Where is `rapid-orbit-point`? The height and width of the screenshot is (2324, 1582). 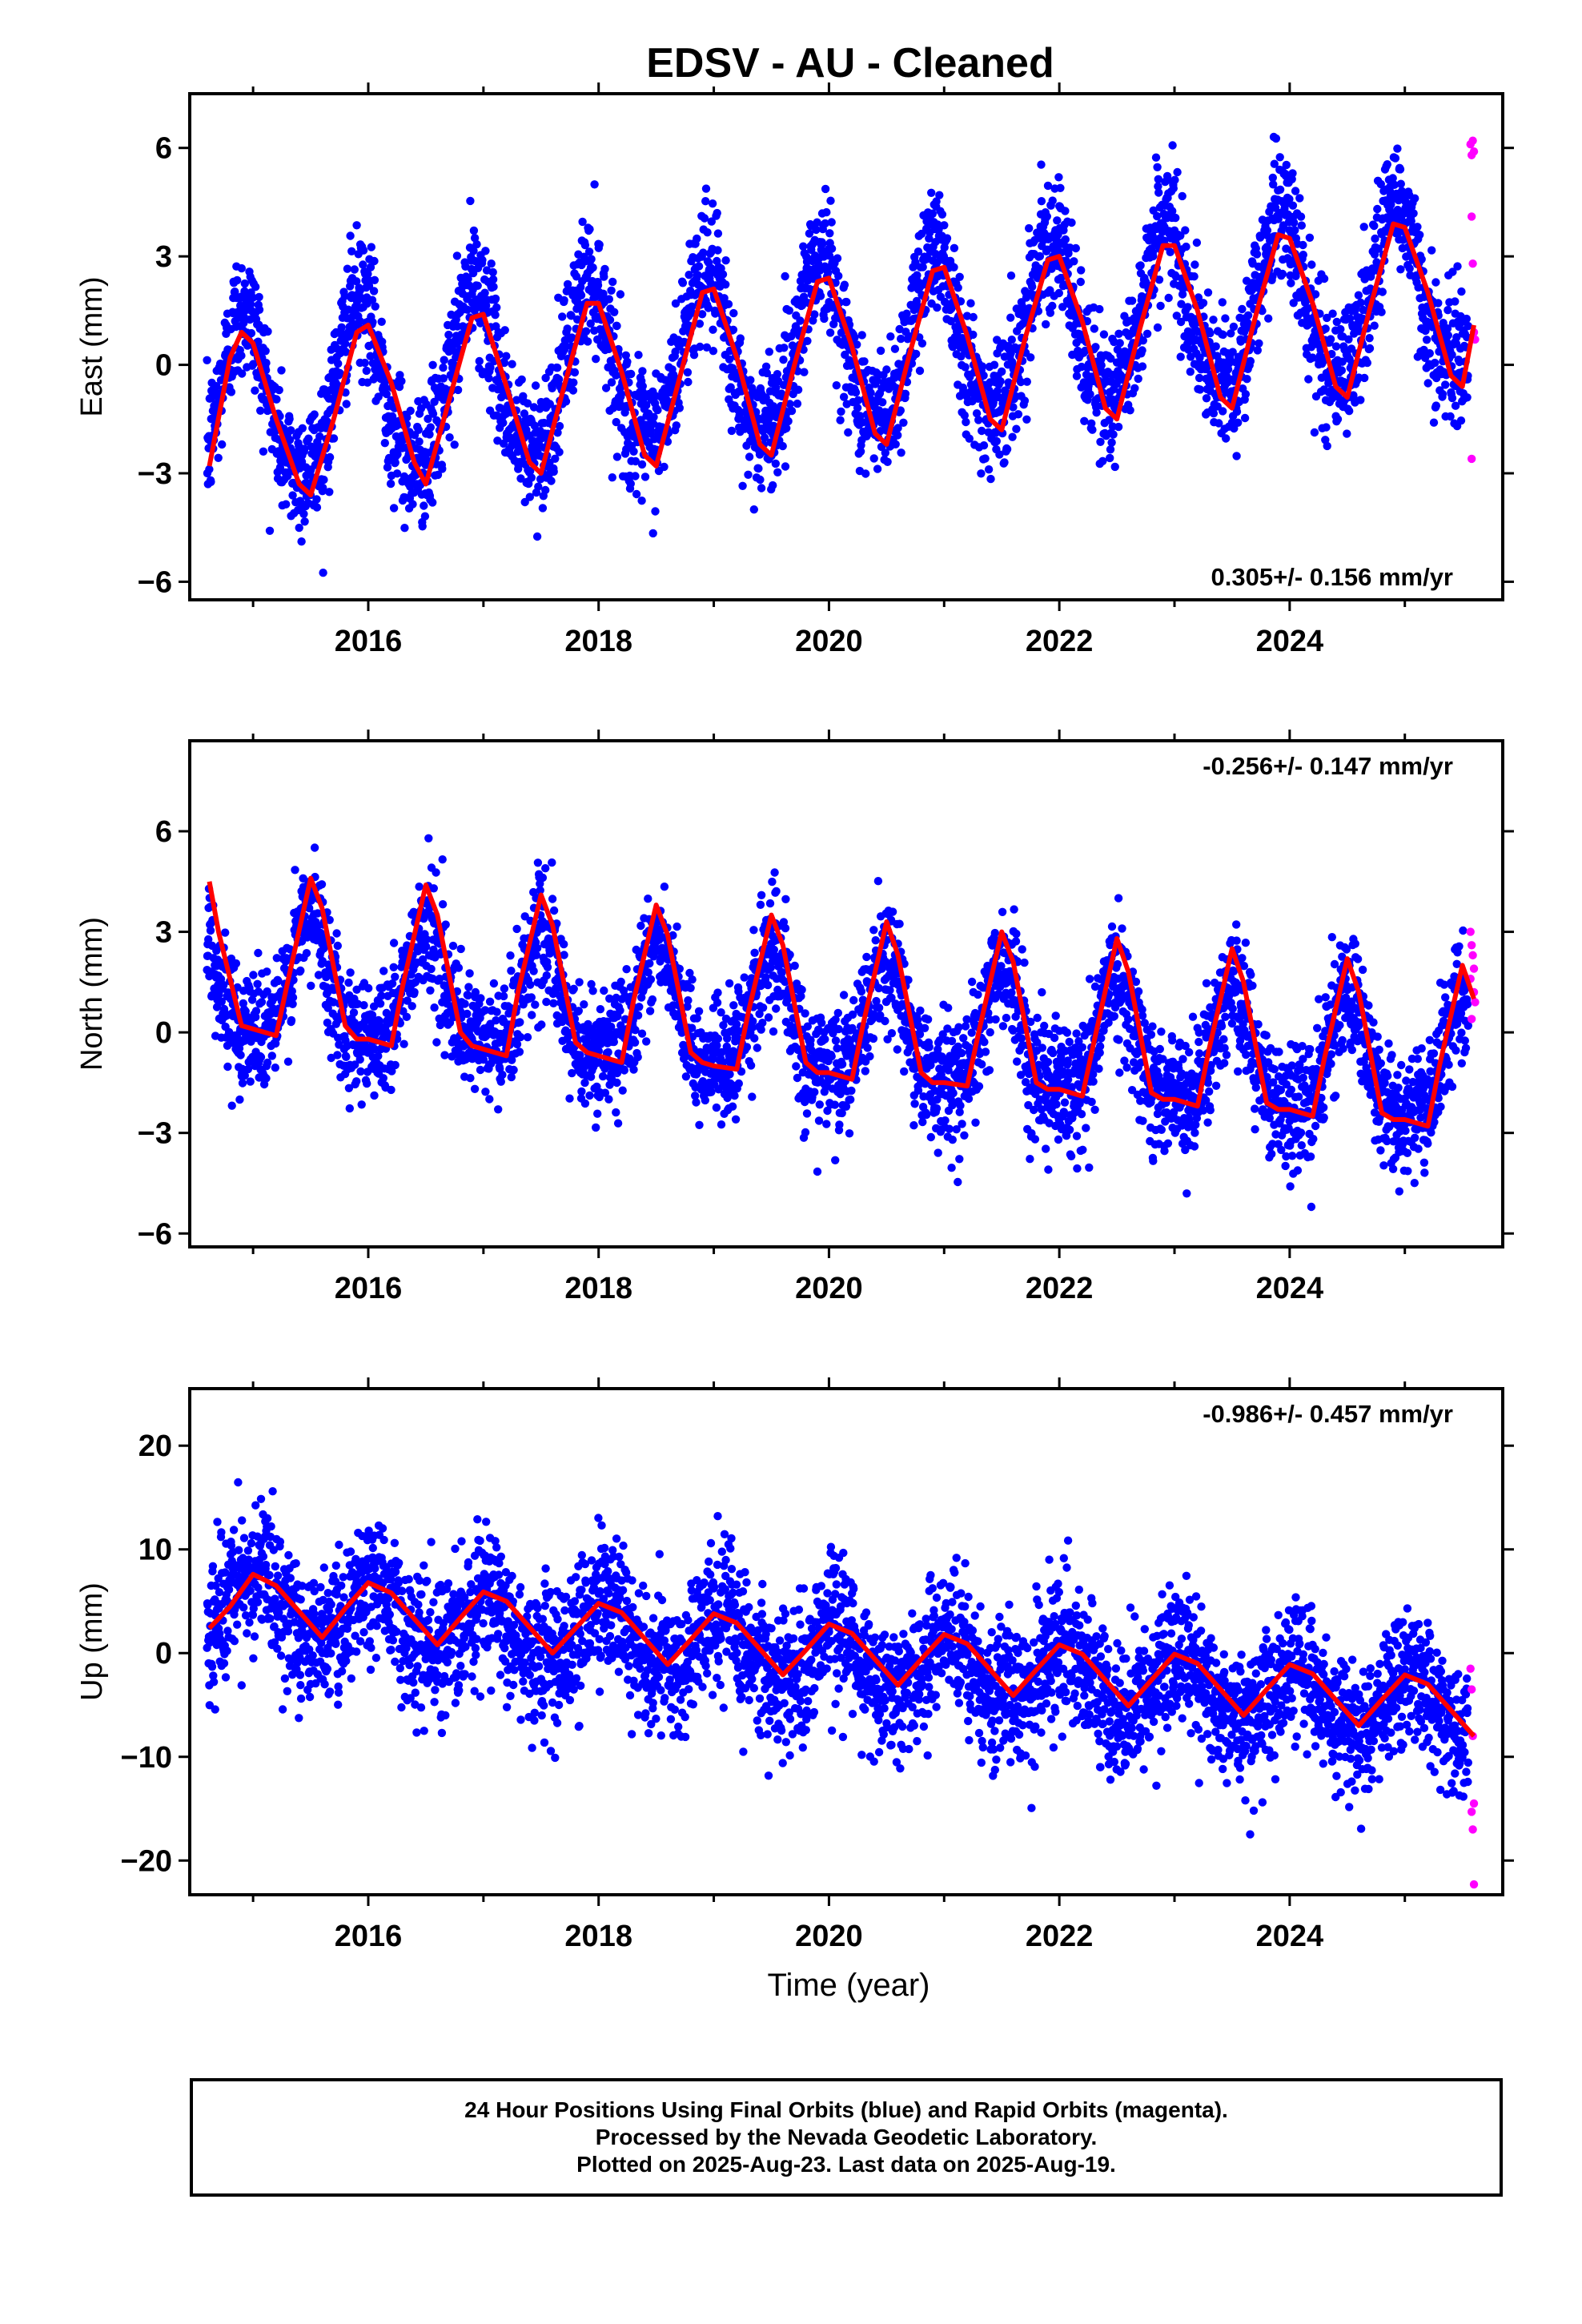
rapid-orbit-point is located at coordinates (1472, 263).